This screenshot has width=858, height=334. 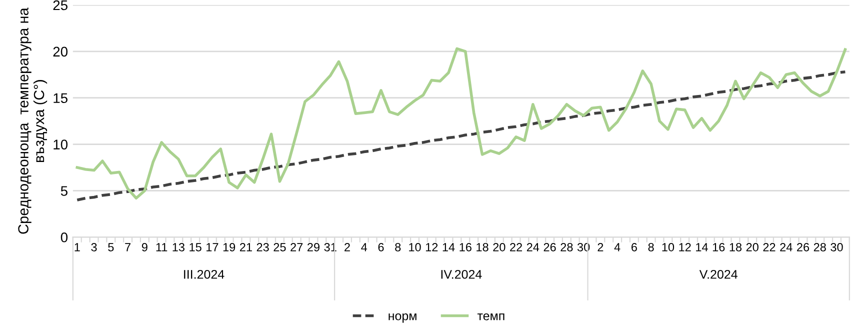 I want to click on x-tick-label: 29, so click(x=314, y=247).